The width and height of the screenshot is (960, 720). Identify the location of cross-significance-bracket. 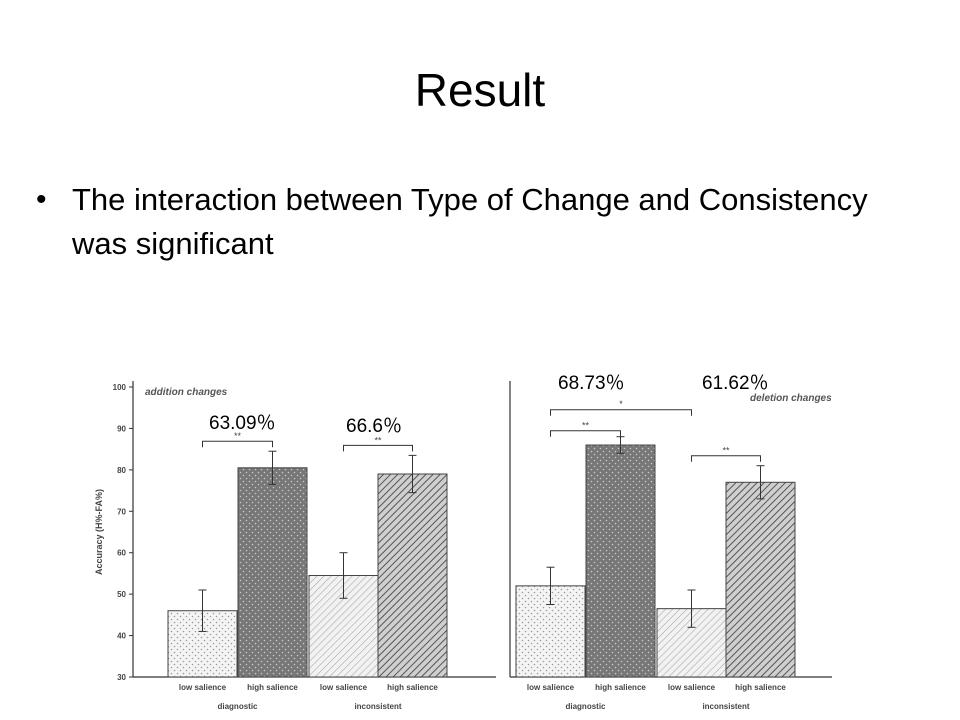
(621, 412).